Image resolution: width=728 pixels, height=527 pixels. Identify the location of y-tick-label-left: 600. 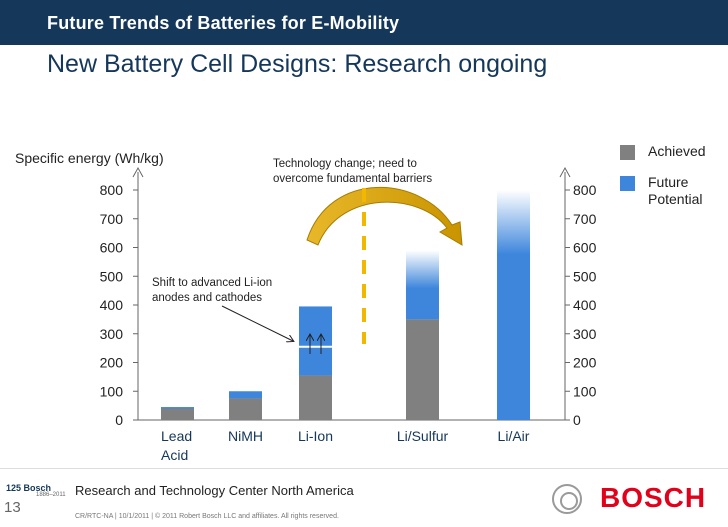
(112, 248).